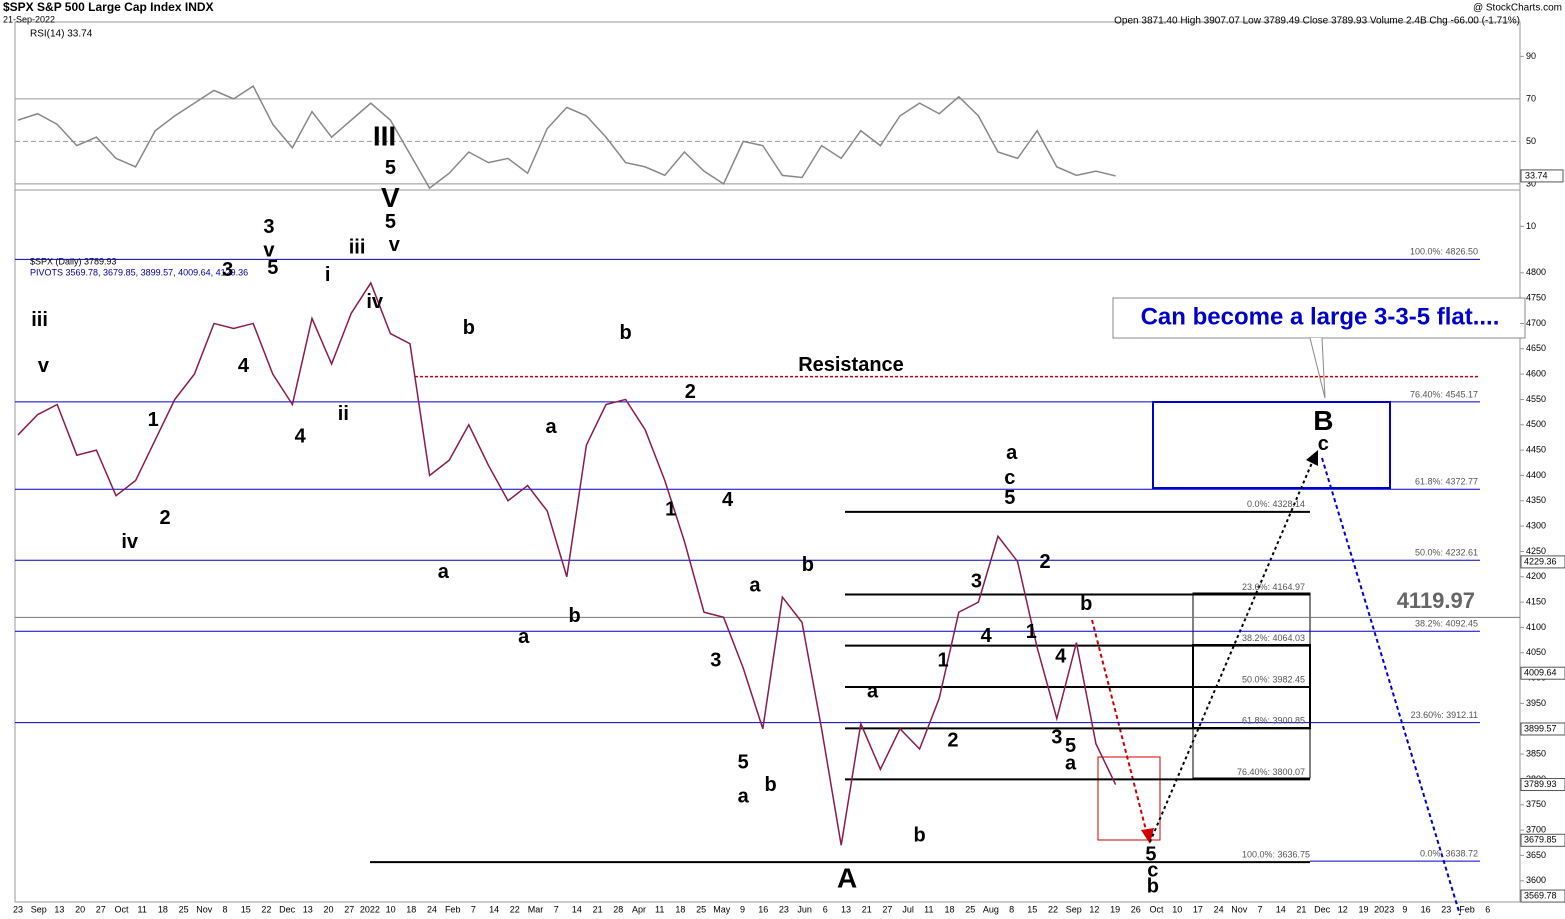 The width and height of the screenshot is (1565, 919). Describe the element at coordinates (1384, 909) in the screenshot. I see `x-tick-label: 2023` at that location.